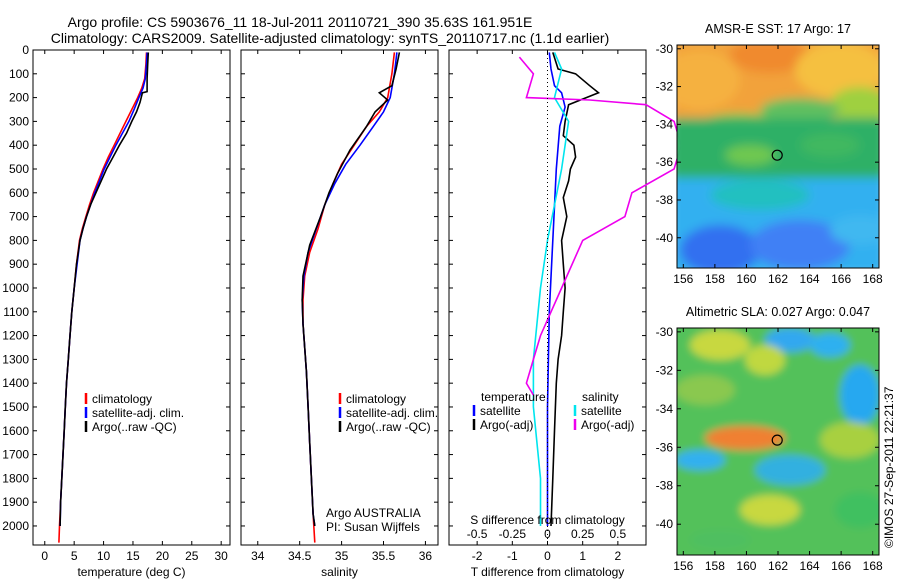  What do you see at coordinates (15, 383) in the screenshot?
I see `depth-tick-label: 1400` at bounding box center [15, 383].